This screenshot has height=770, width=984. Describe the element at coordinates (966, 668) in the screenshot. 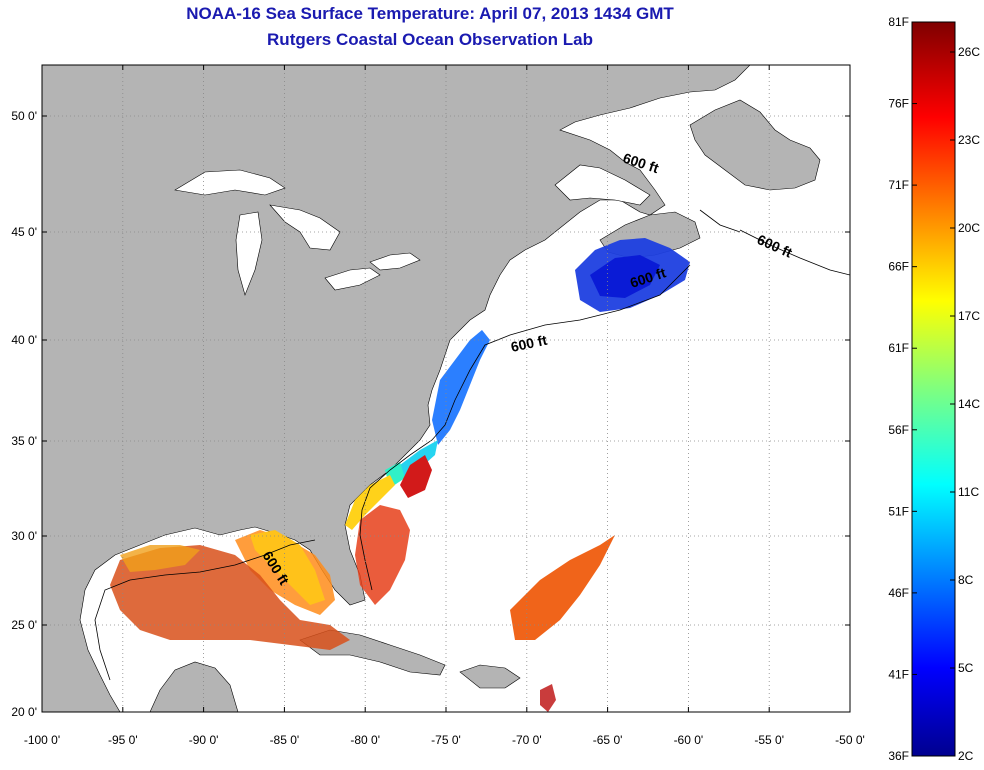

I see `colorbar-label-c: 5C` at that location.